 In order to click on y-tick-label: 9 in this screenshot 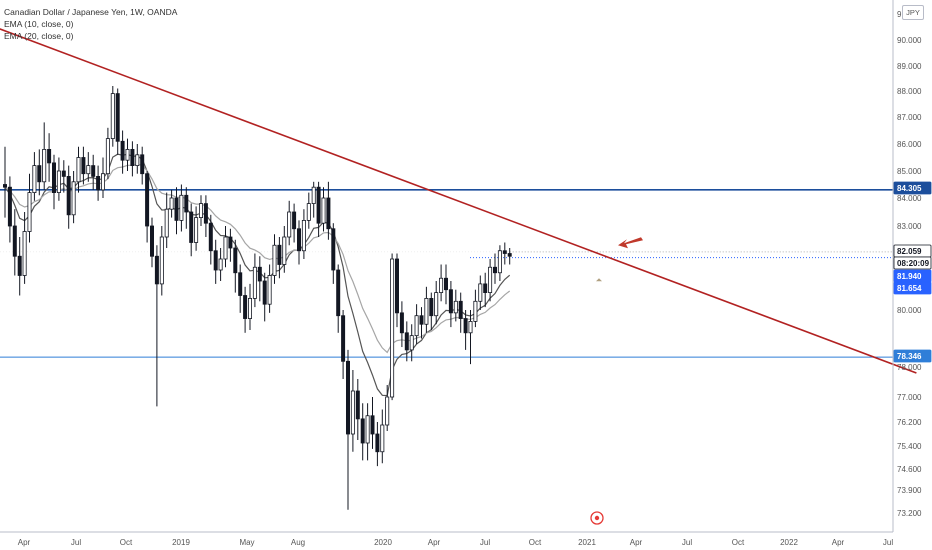, I will do `click(899, 14)`.